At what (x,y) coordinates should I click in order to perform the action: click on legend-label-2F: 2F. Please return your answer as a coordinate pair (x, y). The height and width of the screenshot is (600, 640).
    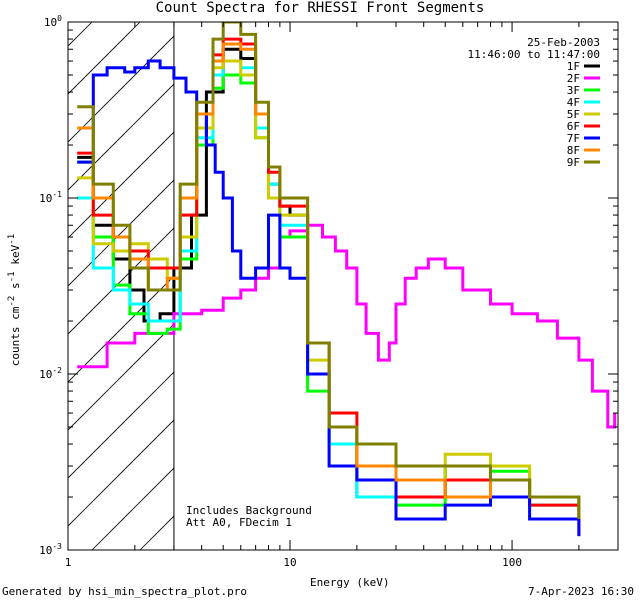
    Looking at the image, I should click on (573, 78).